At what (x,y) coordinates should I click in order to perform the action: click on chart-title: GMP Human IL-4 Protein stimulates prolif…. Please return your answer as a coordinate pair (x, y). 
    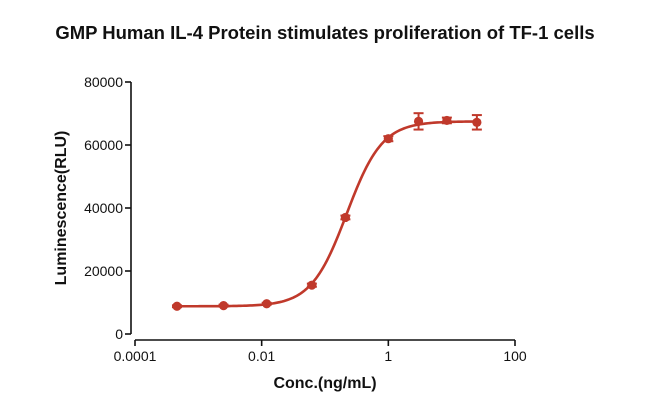
    Looking at the image, I should click on (325, 32).